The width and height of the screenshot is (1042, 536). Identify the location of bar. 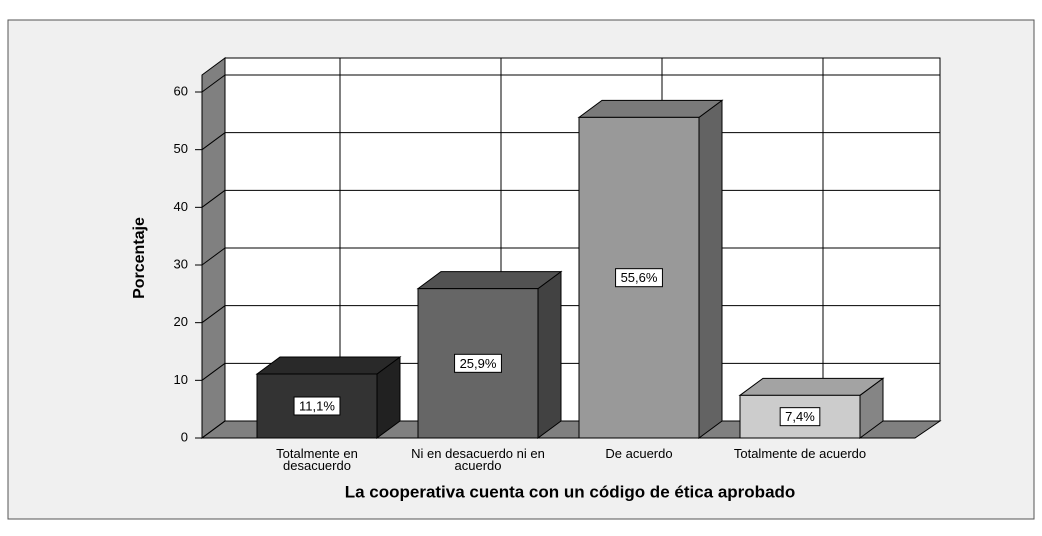
(800, 416).